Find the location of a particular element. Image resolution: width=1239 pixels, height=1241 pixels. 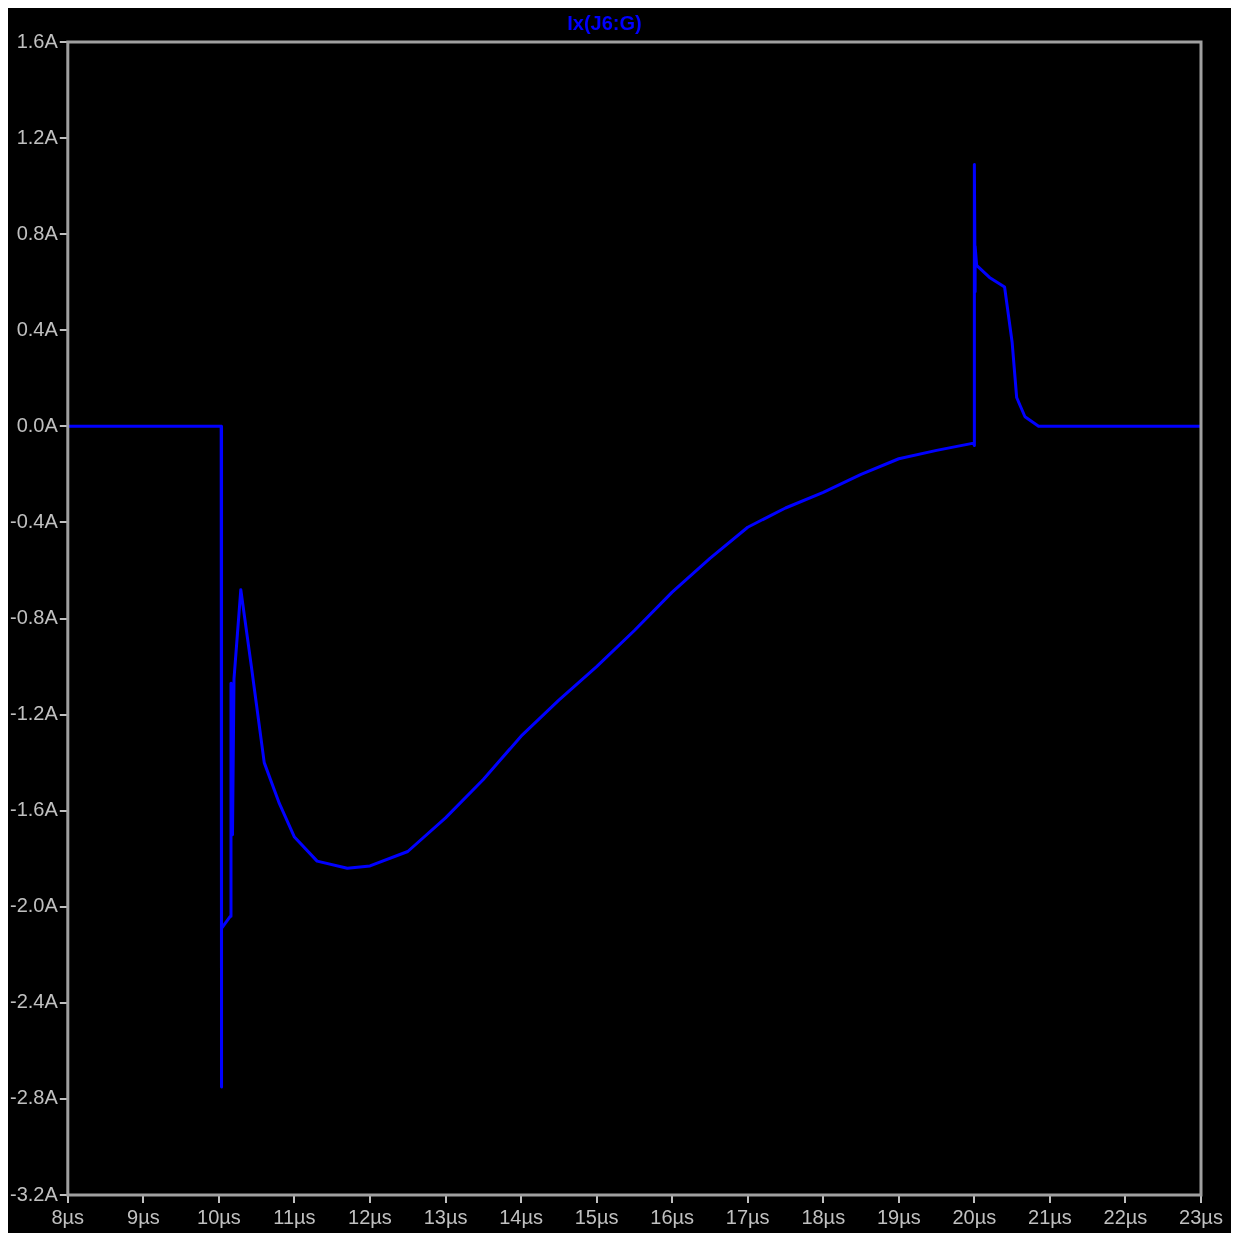

x-tick-label: 9µs is located at coordinates (143, 1216).